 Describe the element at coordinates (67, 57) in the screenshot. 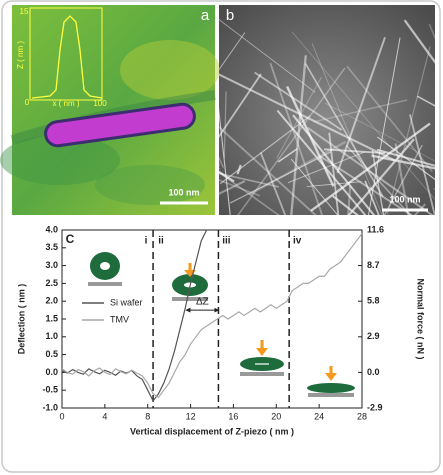

I see `inset-profile` at that location.